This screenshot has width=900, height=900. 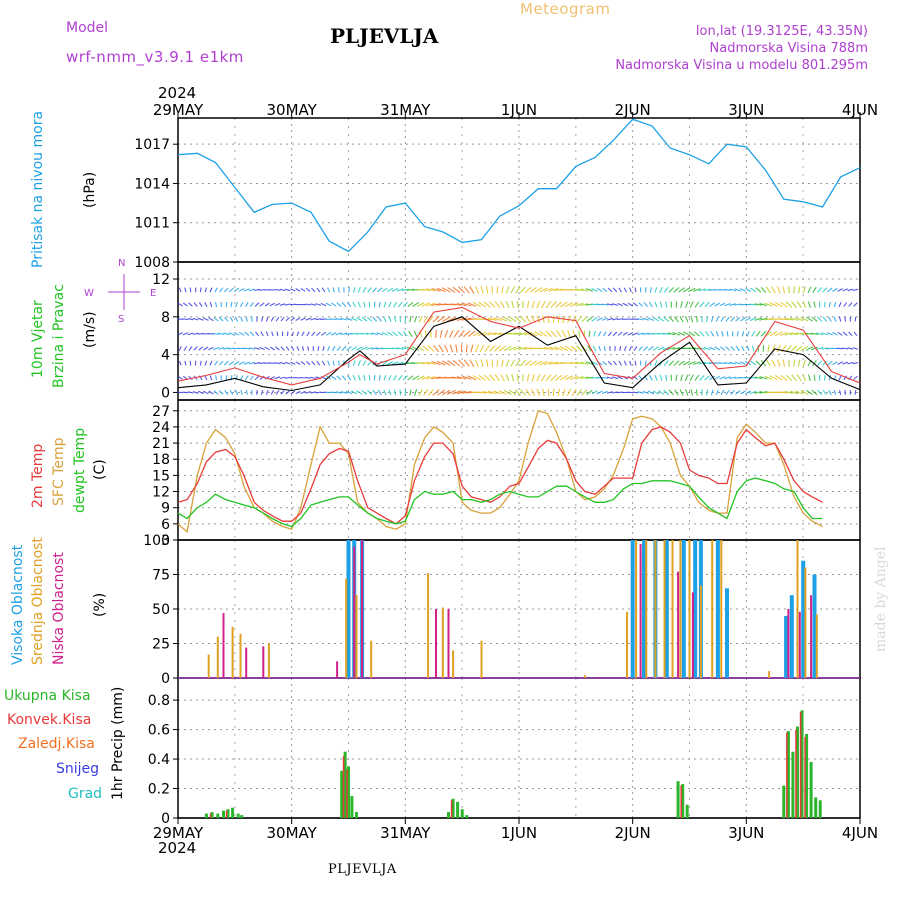 What do you see at coordinates (405, 833) in the screenshot?
I see `xtick-label-bottom: 31MAY` at bounding box center [405, 833].